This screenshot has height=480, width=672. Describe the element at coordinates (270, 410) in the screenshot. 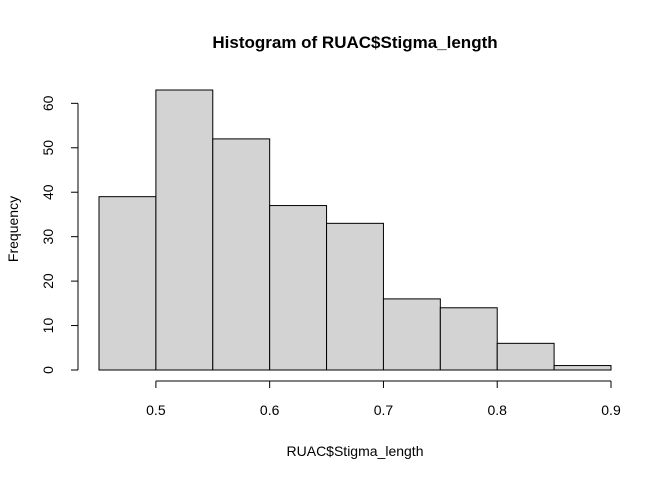

I see `x-tick-label: 0.6` at that location.